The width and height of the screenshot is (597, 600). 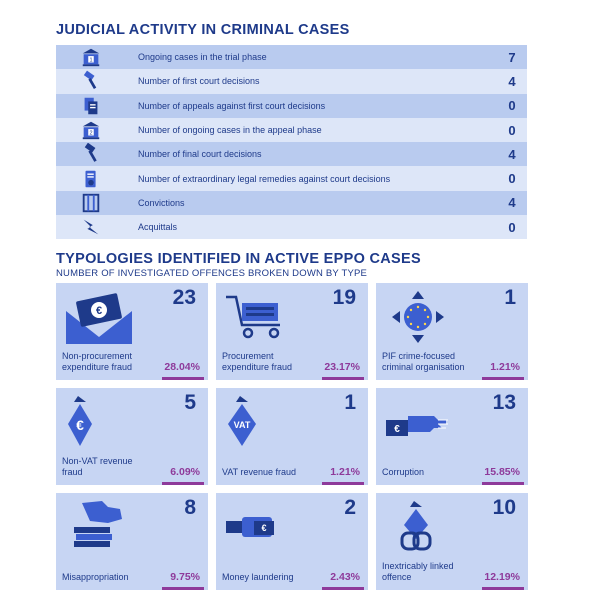 What do you see at coordinates (504, 507) in the screenshot?
I see `typology-count: 10` at bounding box center [504, 507].